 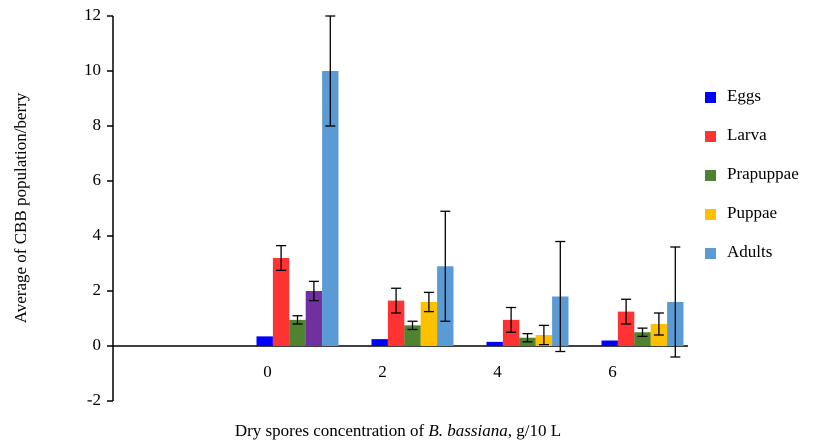 I want to click on y-tick-label: 12, so click(x=92, y=14).